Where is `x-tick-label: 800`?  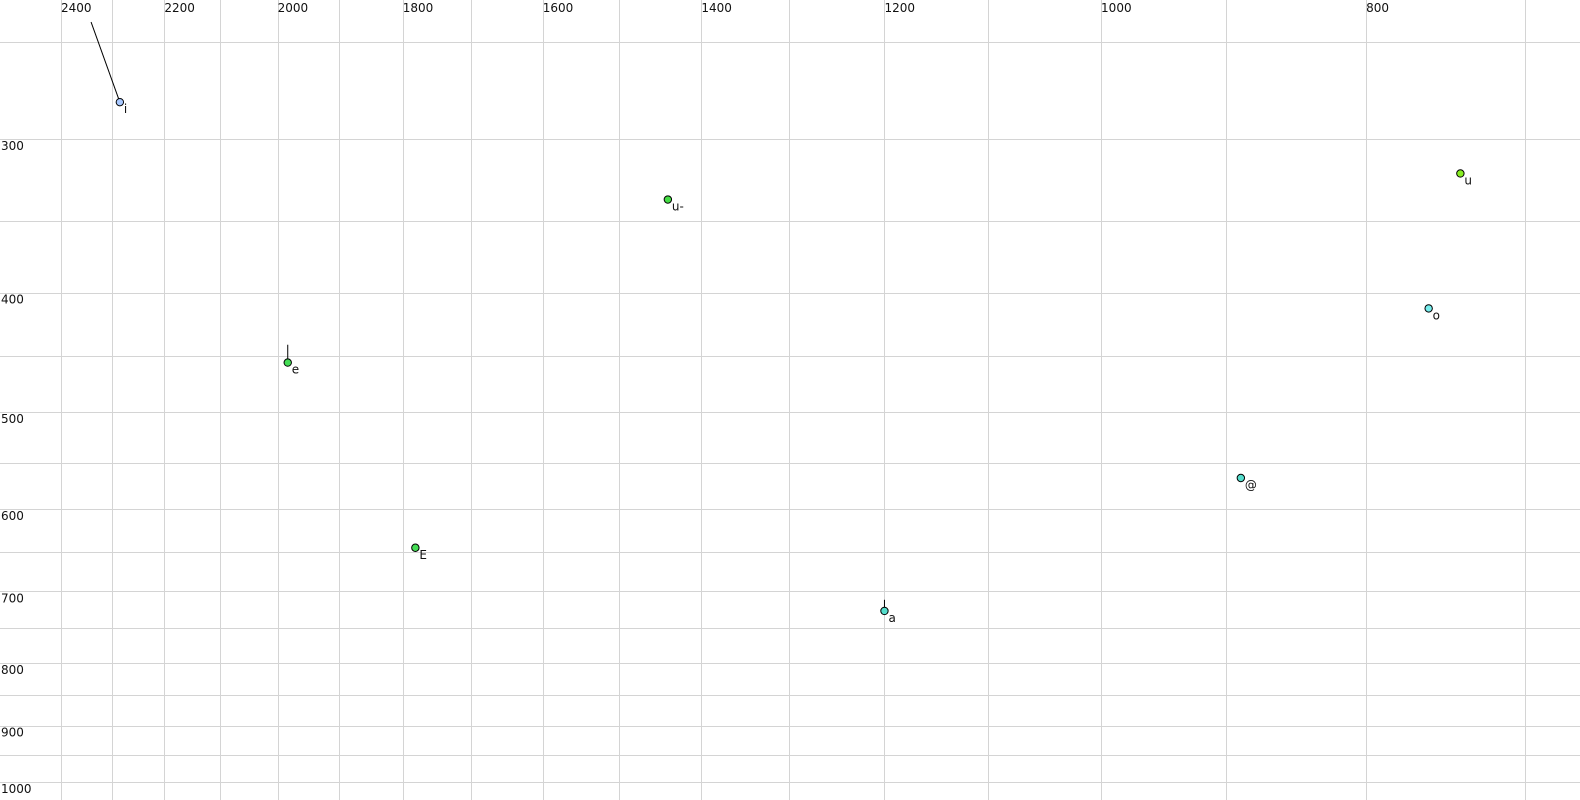 x-tick-label: 800 is located at coordinates (1377, 8).